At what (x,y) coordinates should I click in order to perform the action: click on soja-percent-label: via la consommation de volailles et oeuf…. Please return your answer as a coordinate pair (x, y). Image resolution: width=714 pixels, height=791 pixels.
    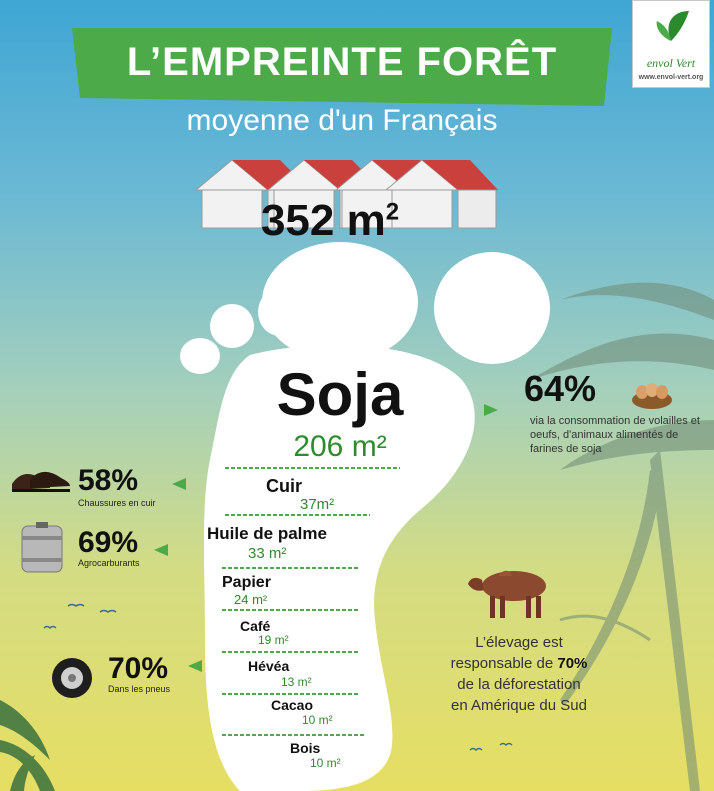
    Looking at the image, I should click on (615, 435).